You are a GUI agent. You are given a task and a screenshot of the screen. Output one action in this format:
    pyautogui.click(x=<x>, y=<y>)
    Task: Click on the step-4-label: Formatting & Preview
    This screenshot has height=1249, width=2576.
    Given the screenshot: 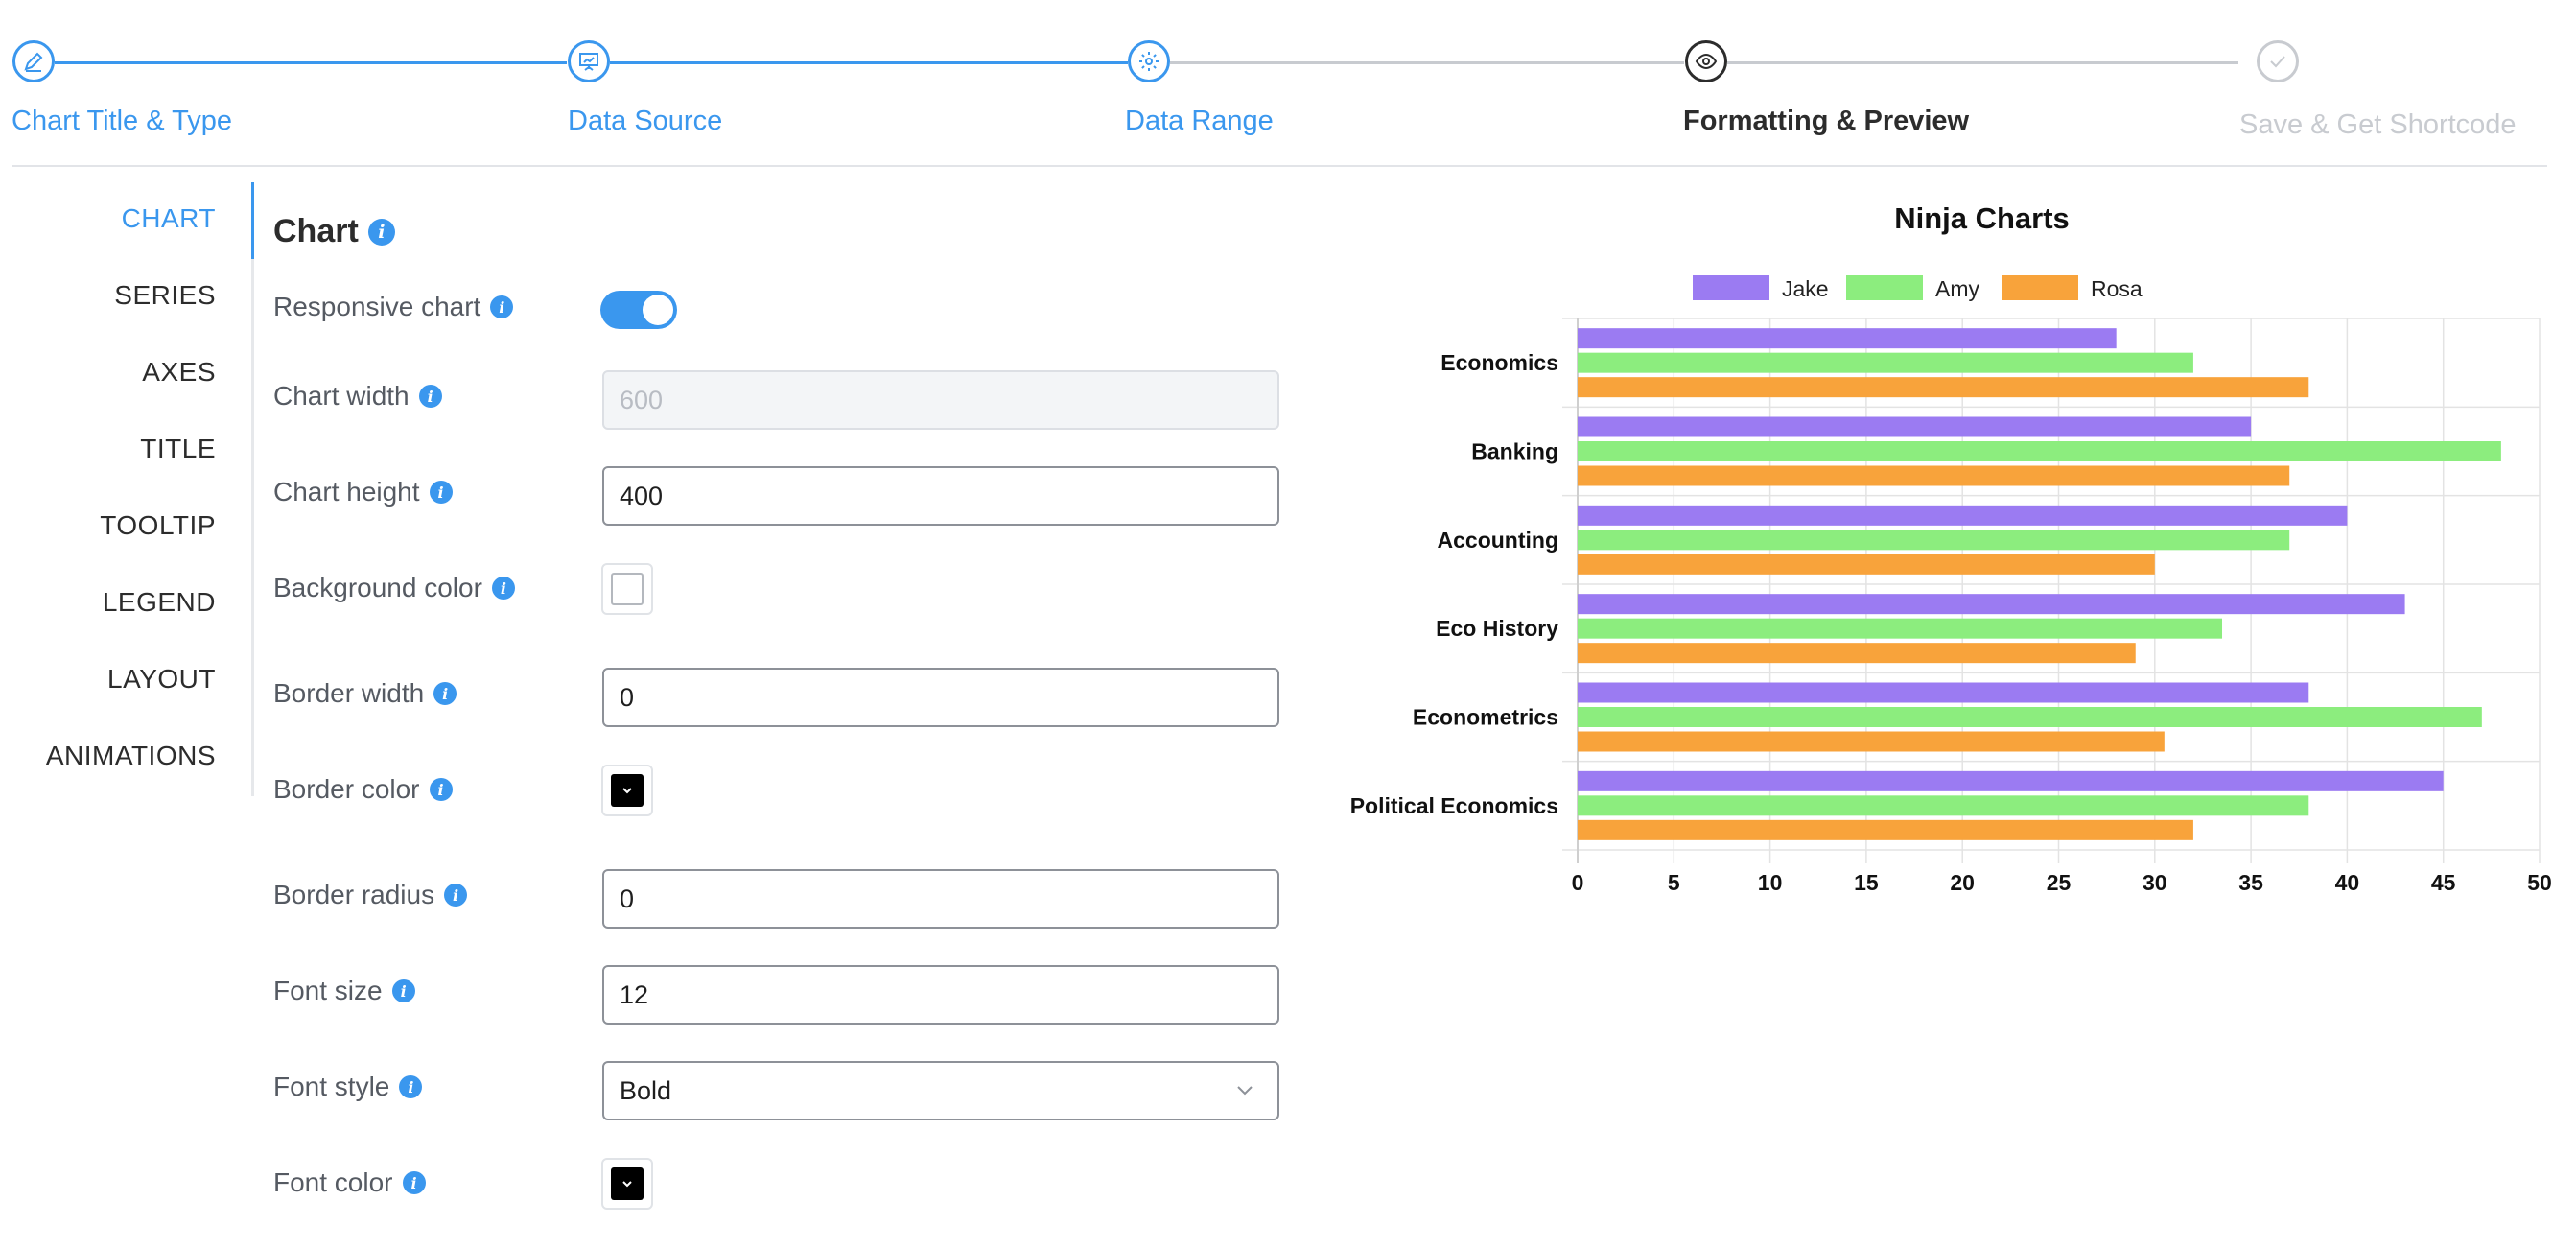 What is the action you would take?
    pyautogui.click(x=1826, y=121)
    